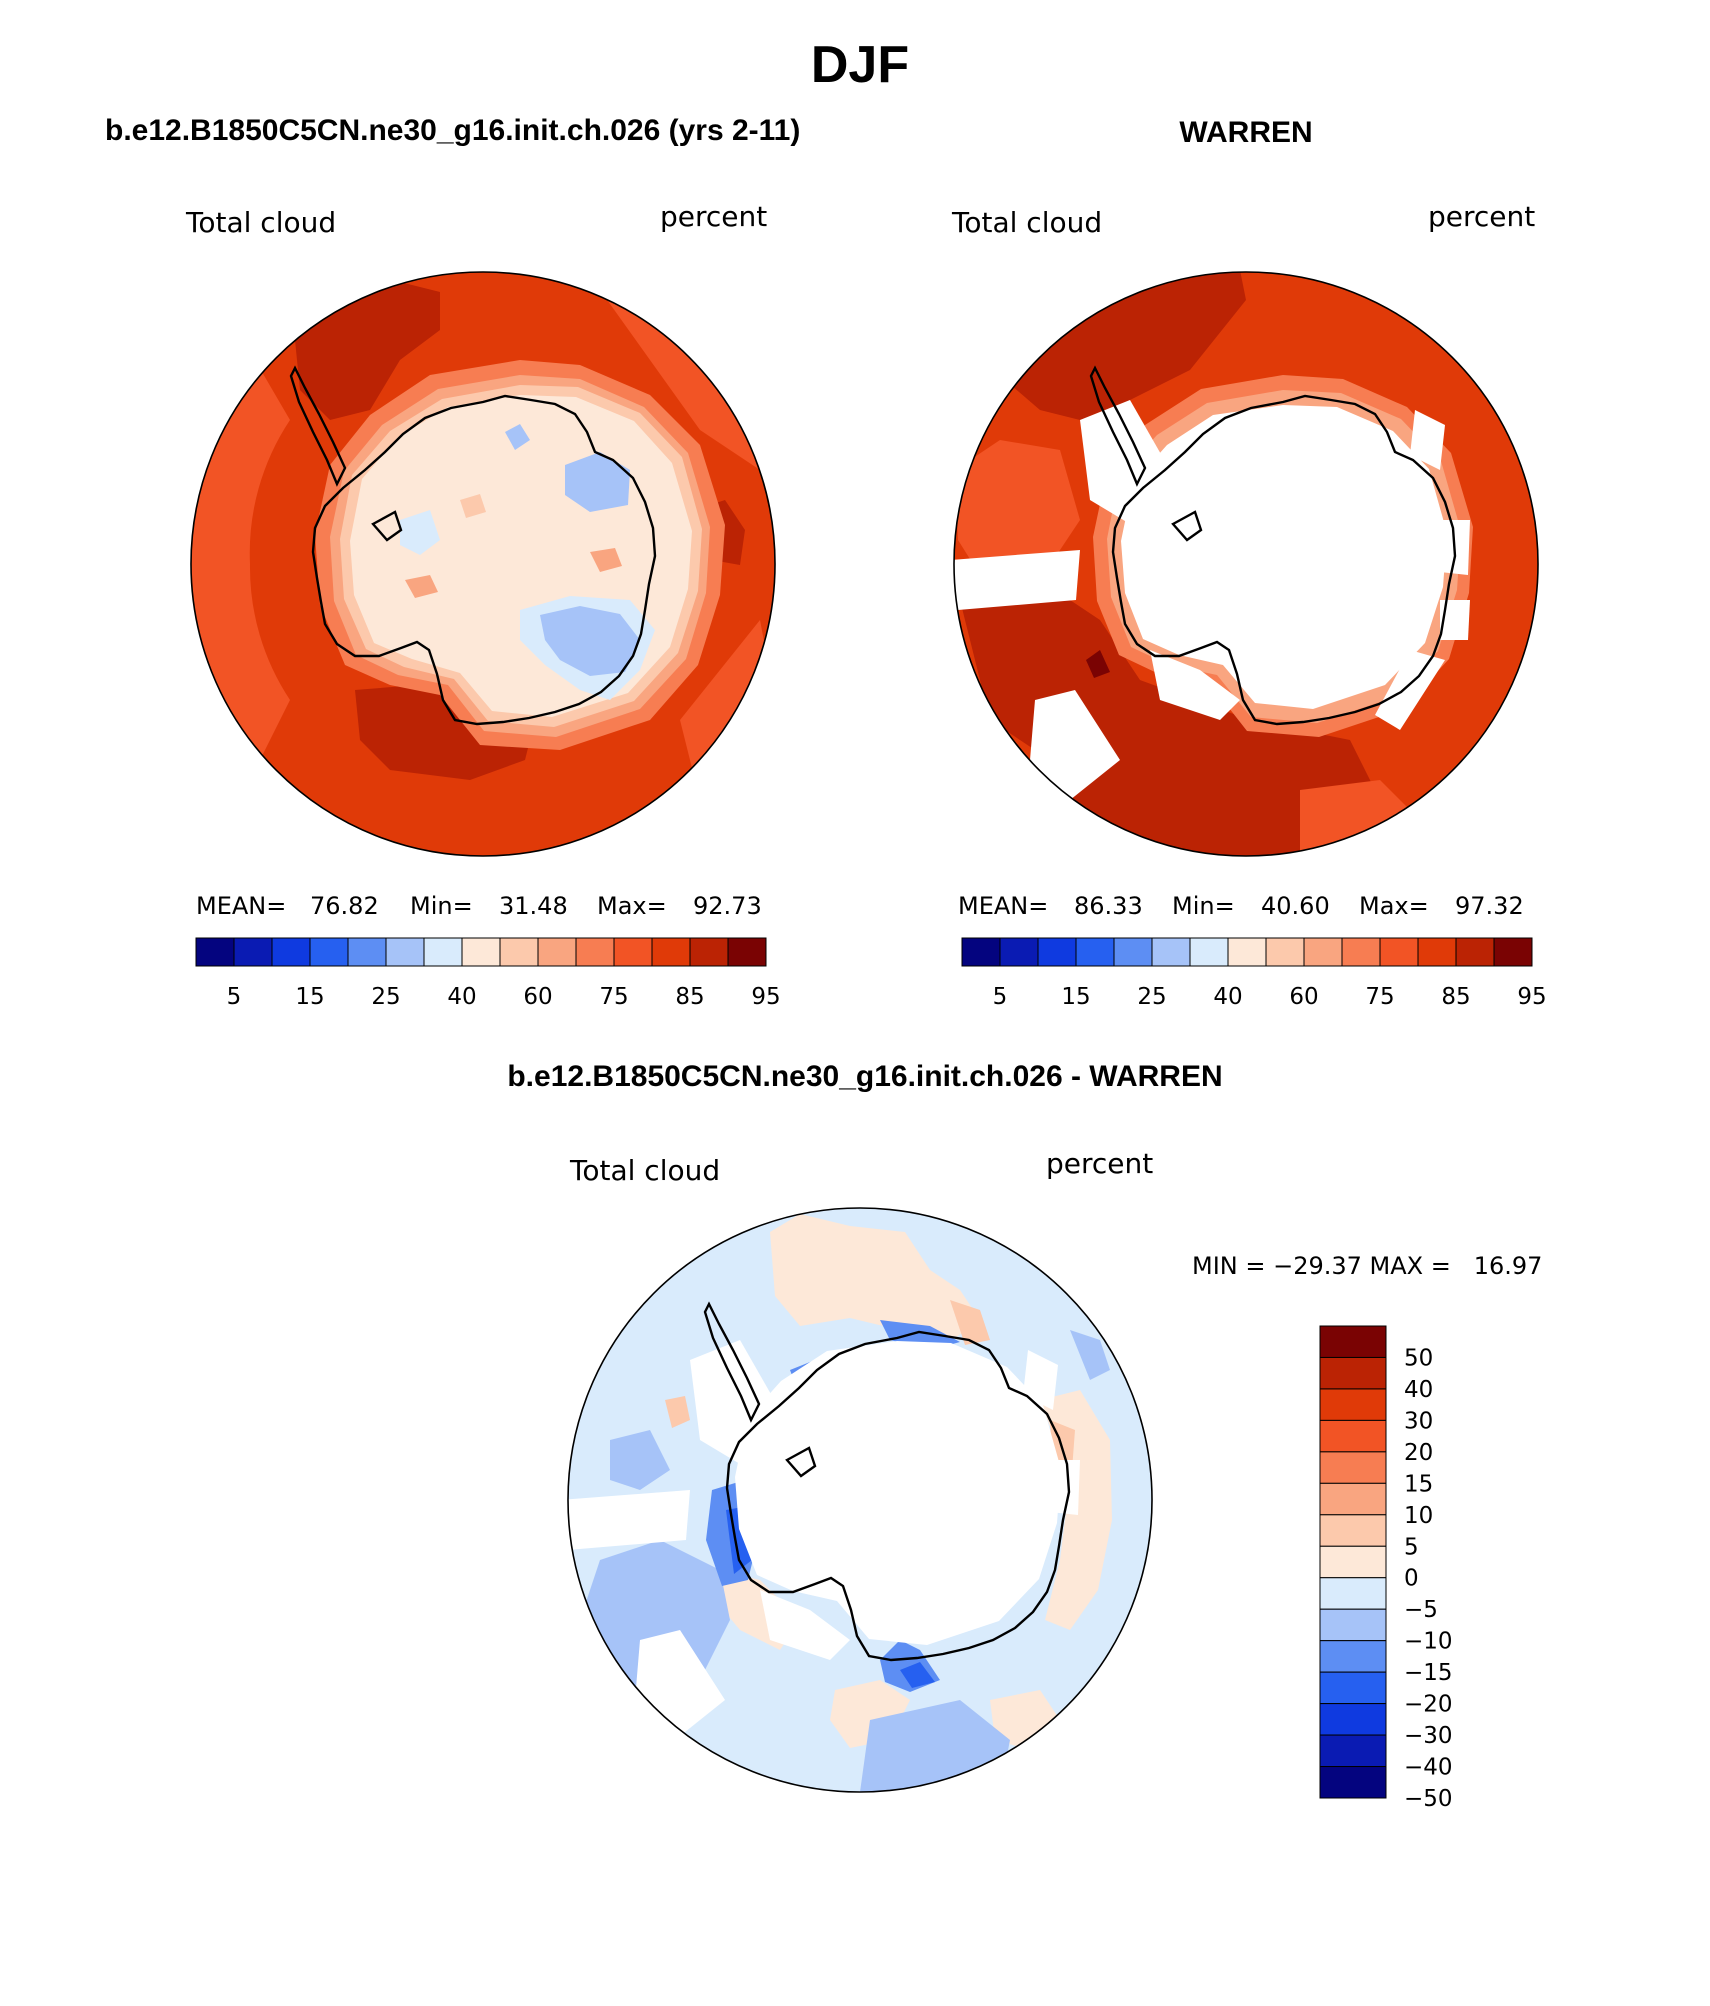 The height and width of the screenshot is (2006, 1710). What do you see at coordinates (860, 65) in the screenshot?
I see `page-title: DJF` at bounding box center [860, 65].